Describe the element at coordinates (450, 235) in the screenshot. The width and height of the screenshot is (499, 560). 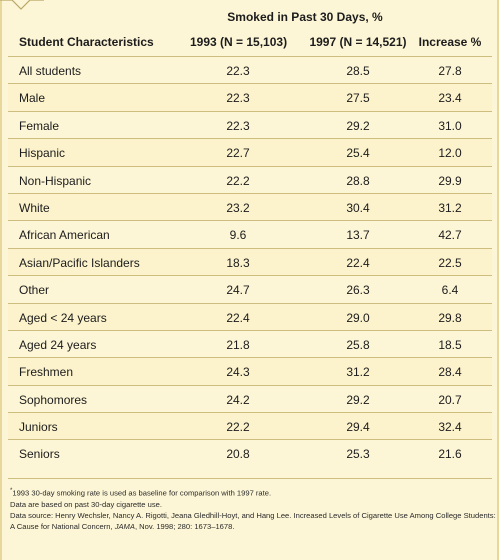
I see `cell-increase: 42.7` at that location.